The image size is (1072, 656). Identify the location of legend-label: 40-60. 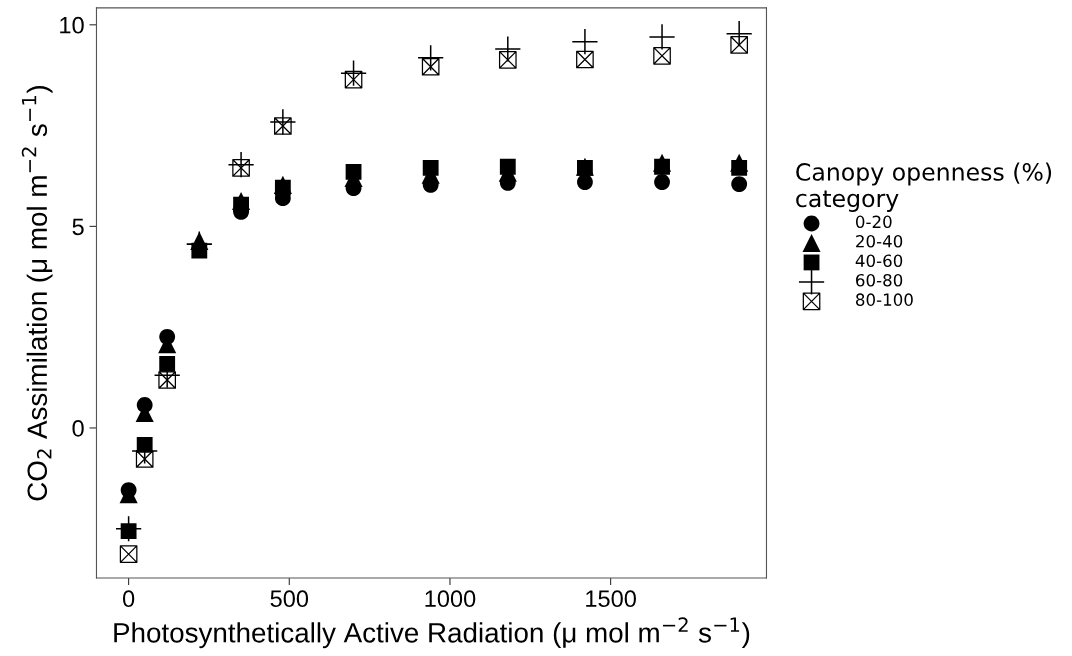
(879, 261).